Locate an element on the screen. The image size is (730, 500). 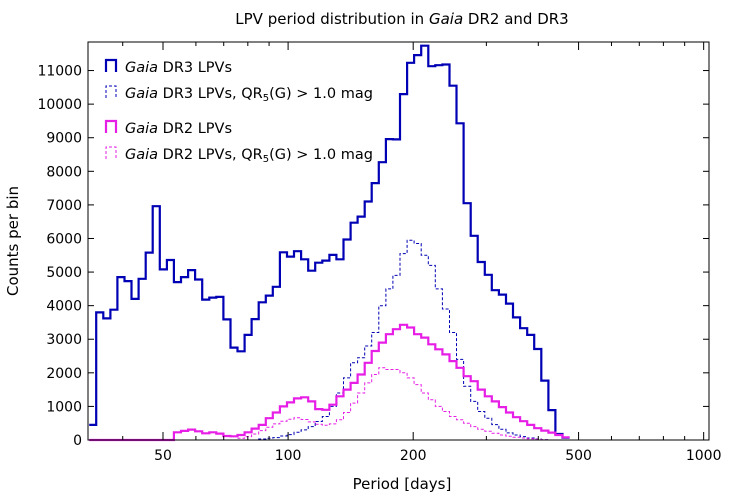
legend-label-2: Gaia DR2 LPVs is located at coordinates (178, 129).